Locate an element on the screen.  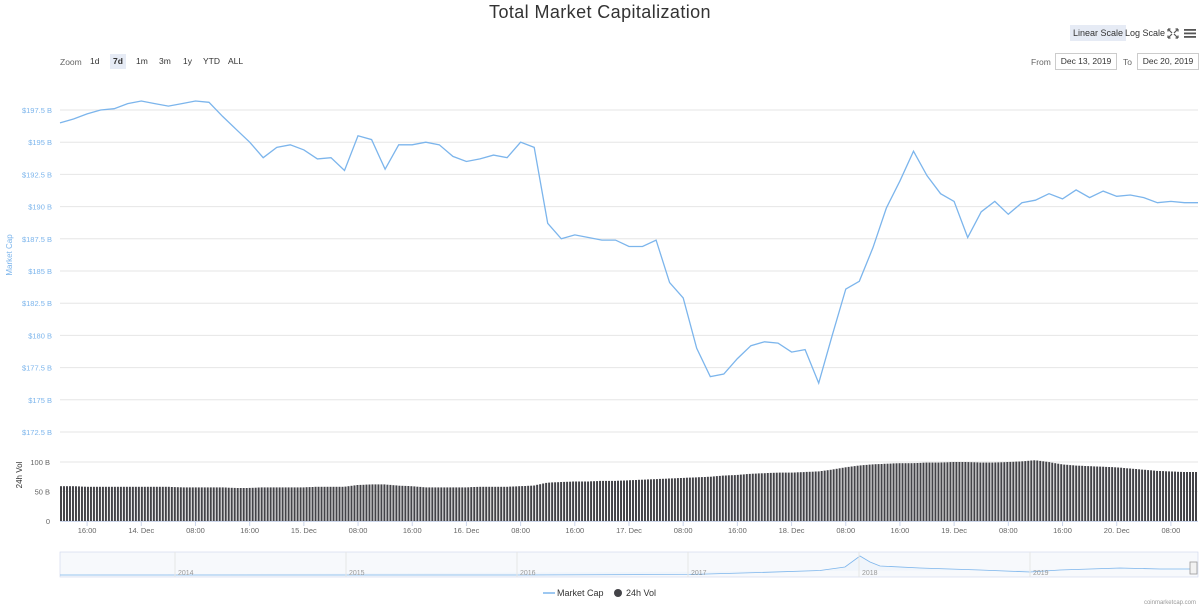
y-tick-label: $180 B is located at coordinates (40, 335).